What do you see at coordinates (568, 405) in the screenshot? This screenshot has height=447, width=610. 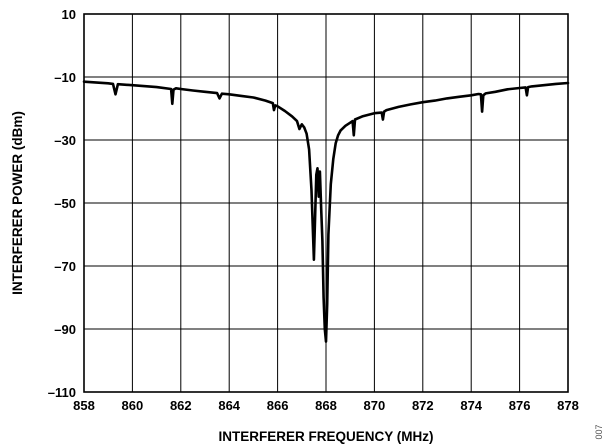 I see `x-tick-label: 878` at bounding box center [568, 405].